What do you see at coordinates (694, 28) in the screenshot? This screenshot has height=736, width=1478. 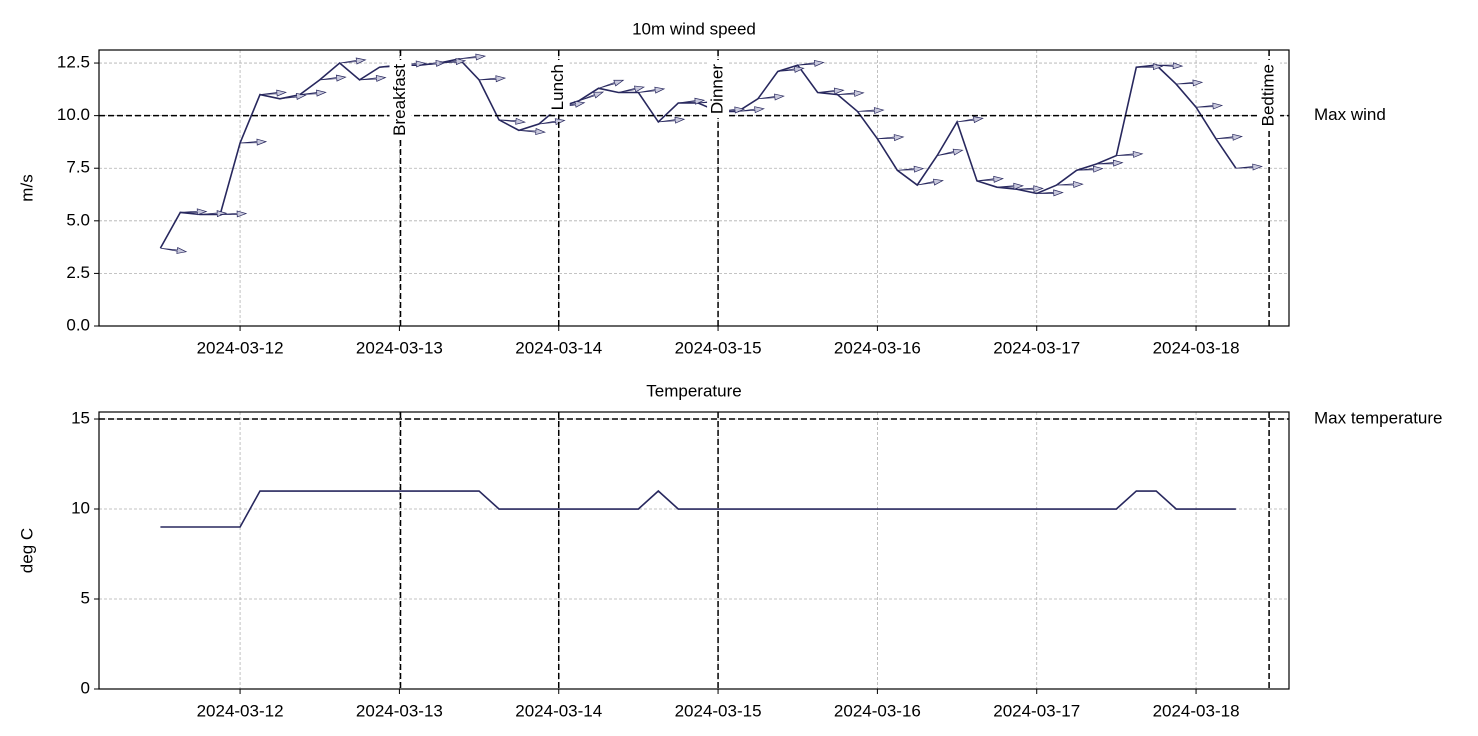 I see `chart-title: 10m wind speed` at bounding box center [694, 28].